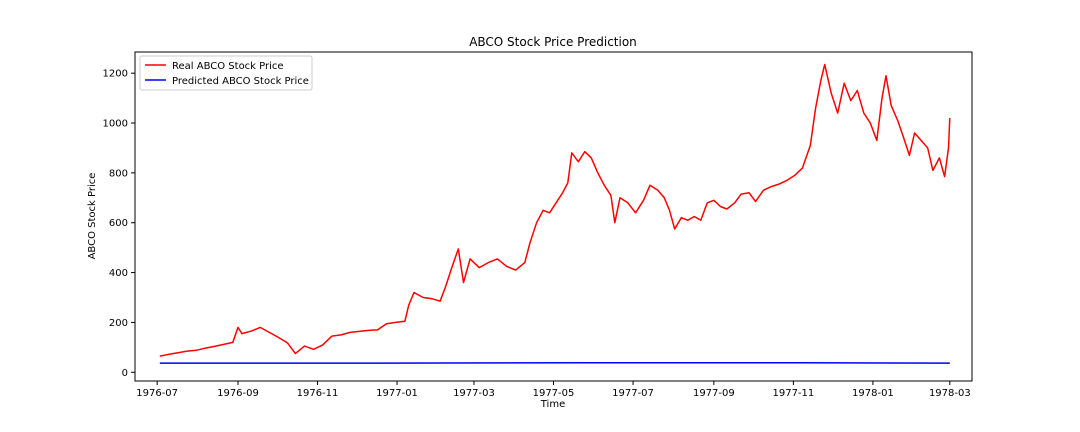  What do you see at coordinates (118, 173) in the screenshot?
I see `y-tick-label: 800` at bounding box center [118, 173].